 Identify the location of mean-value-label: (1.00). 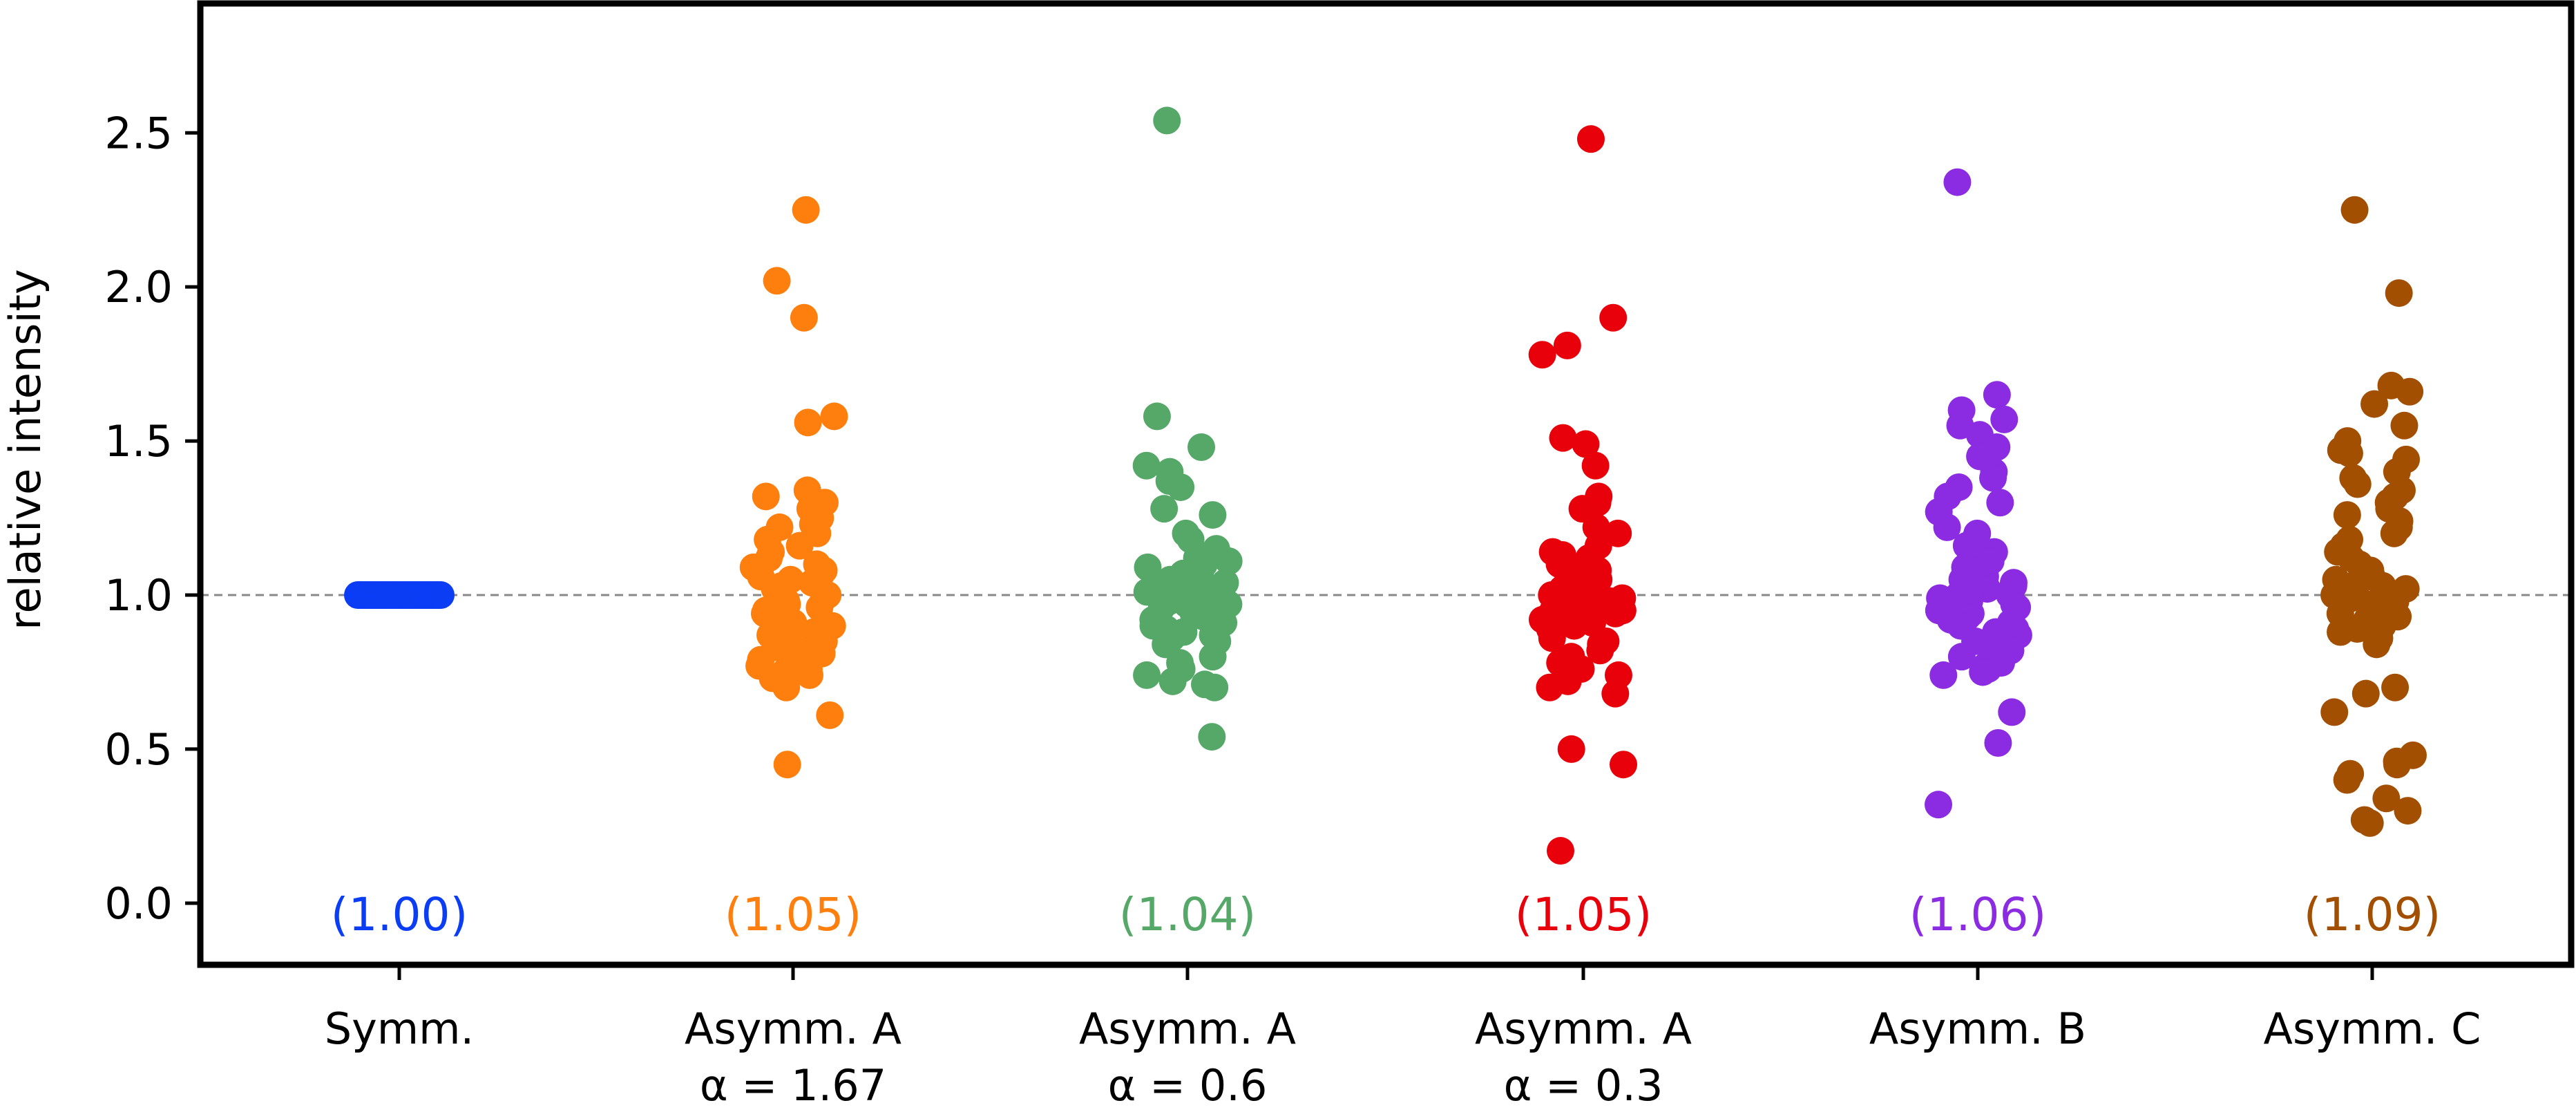
(399, 915).